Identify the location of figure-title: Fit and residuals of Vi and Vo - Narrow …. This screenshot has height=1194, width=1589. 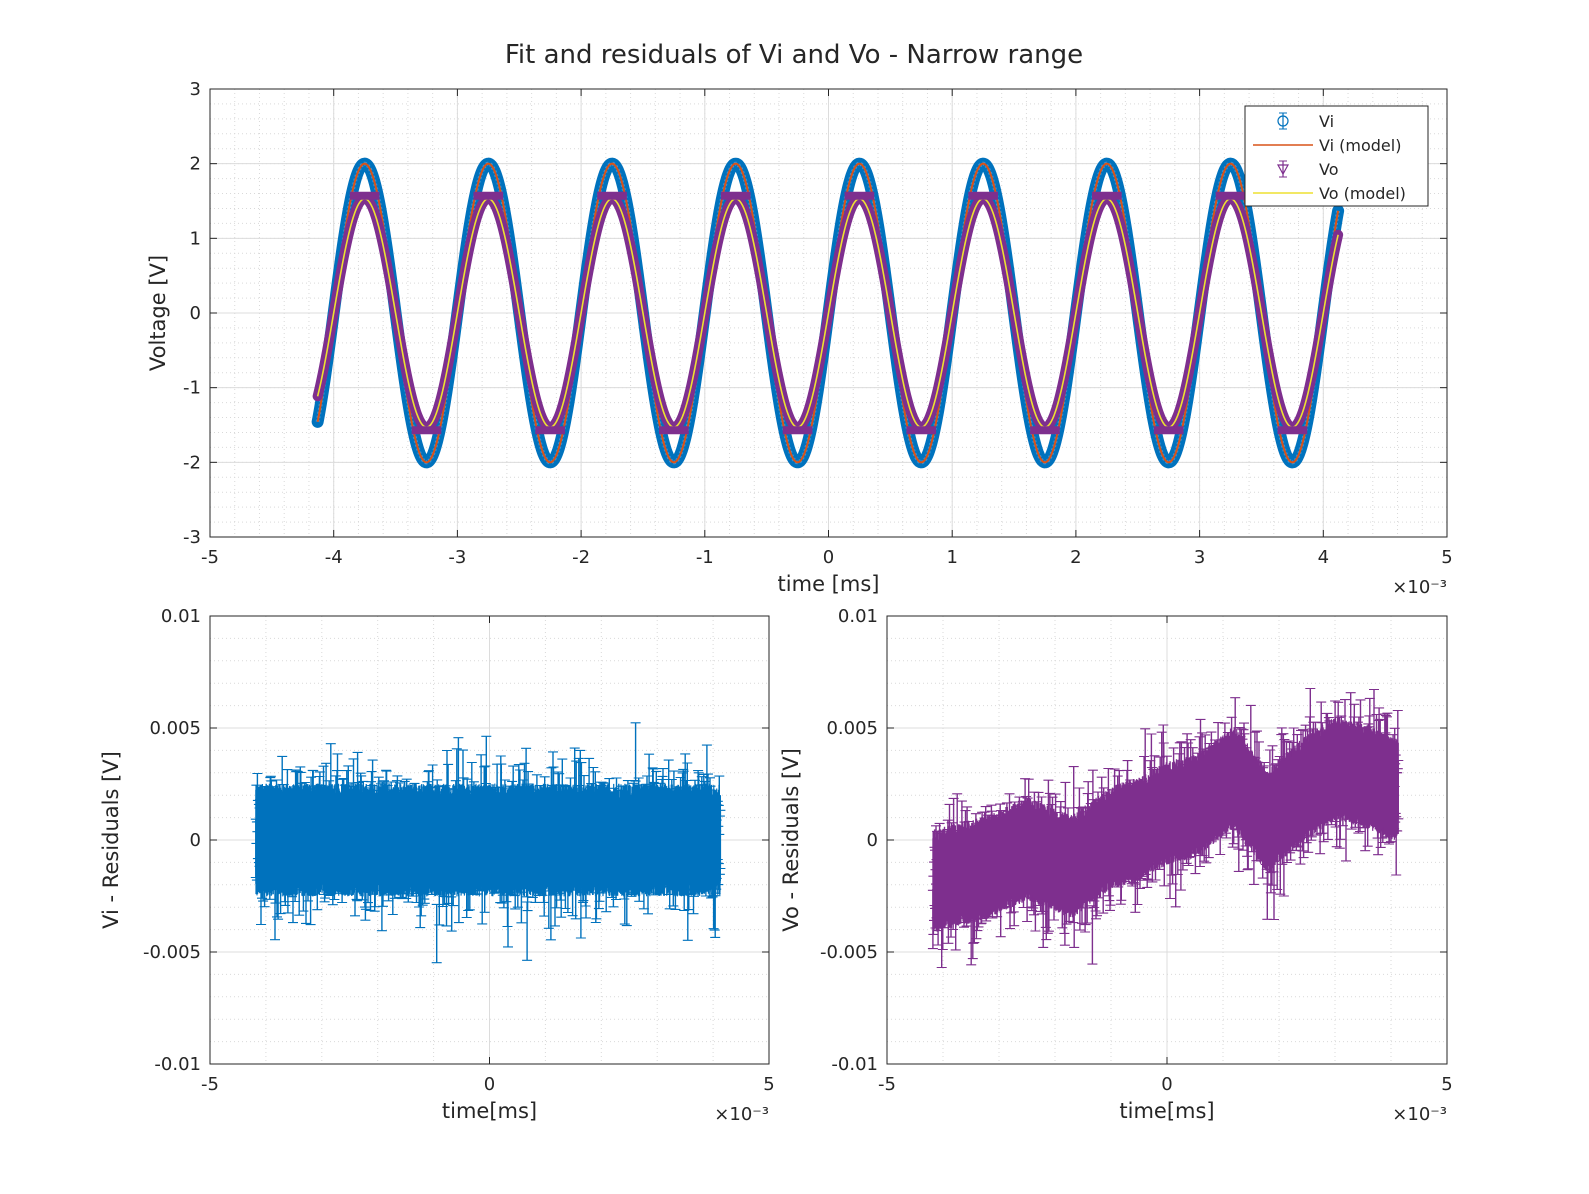
(794, 55).